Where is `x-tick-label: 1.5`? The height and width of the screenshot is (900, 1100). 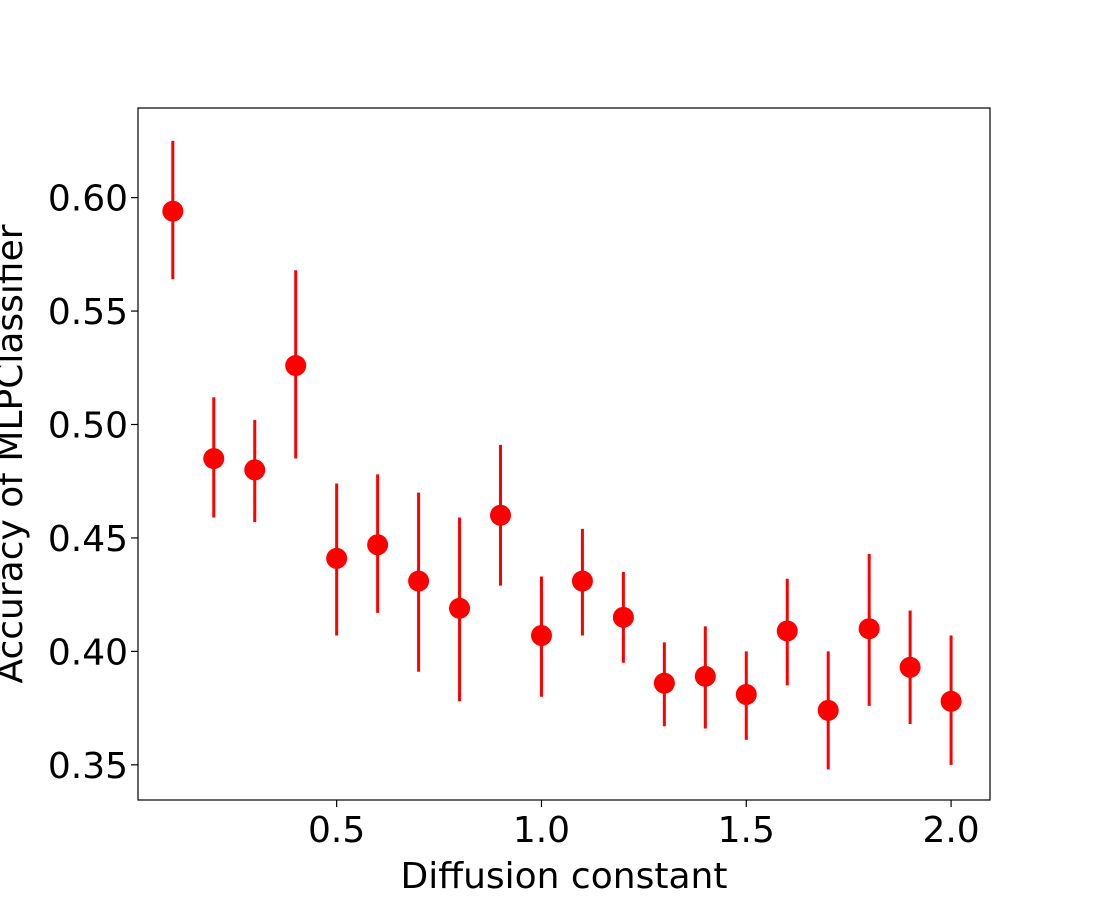
x-tick-label: 1.5 is located at coordinates (746, 830).